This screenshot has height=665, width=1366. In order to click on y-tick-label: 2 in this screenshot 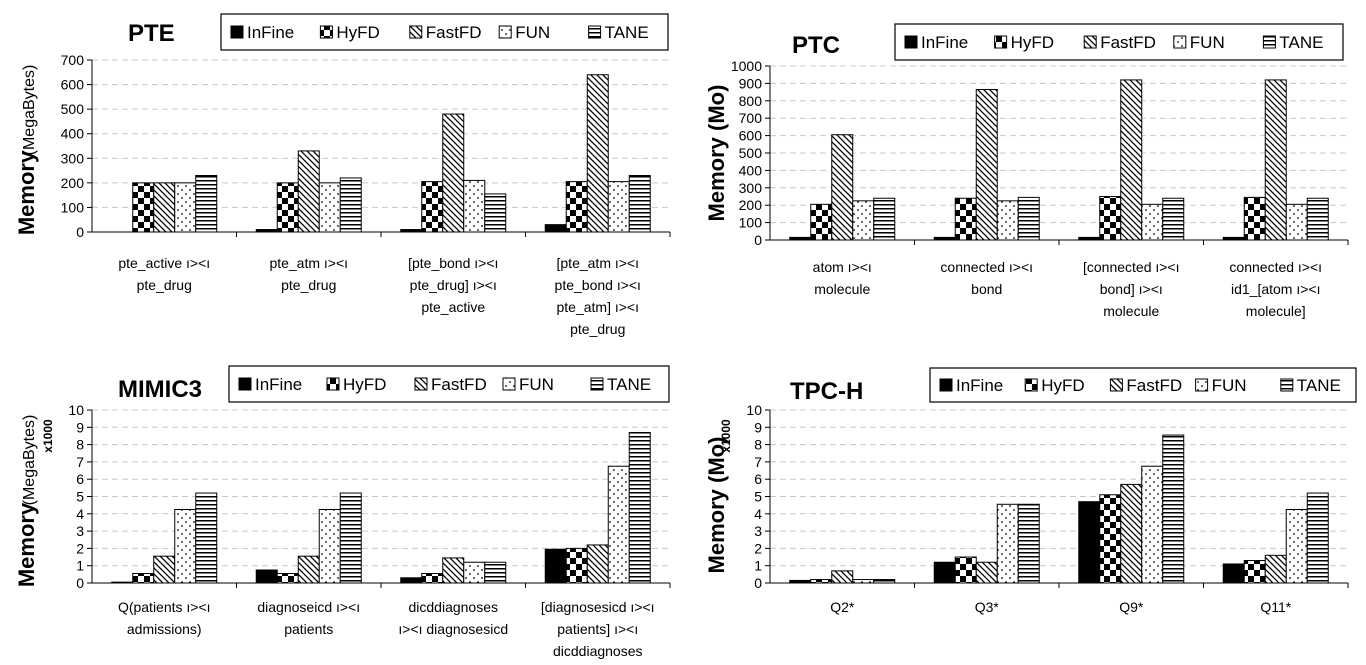, I will do `click(80, 548)`.